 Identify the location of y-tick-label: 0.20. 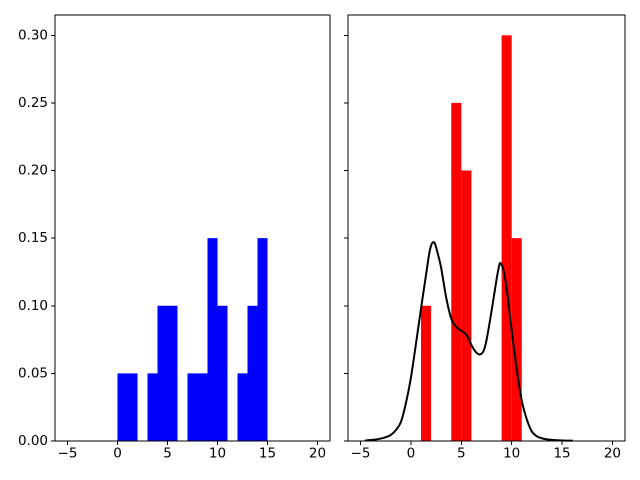
(33, 171).